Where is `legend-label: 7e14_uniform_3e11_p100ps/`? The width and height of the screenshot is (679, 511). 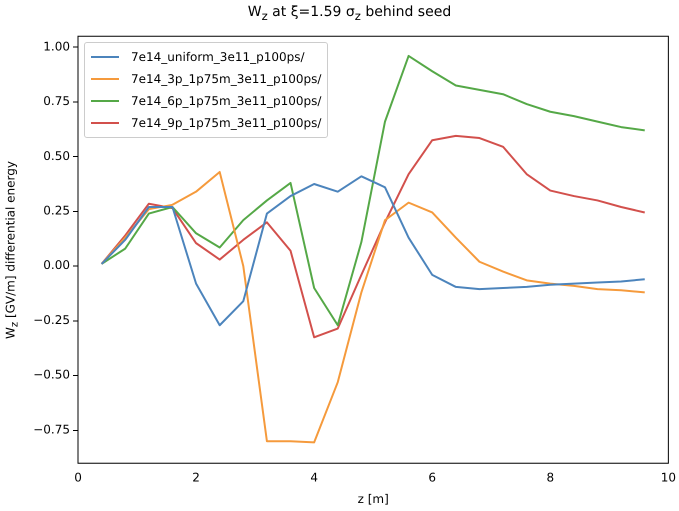 legend-label: 7e14_uniform_3e11_p100ps/ is located at coordinates (218, 57).